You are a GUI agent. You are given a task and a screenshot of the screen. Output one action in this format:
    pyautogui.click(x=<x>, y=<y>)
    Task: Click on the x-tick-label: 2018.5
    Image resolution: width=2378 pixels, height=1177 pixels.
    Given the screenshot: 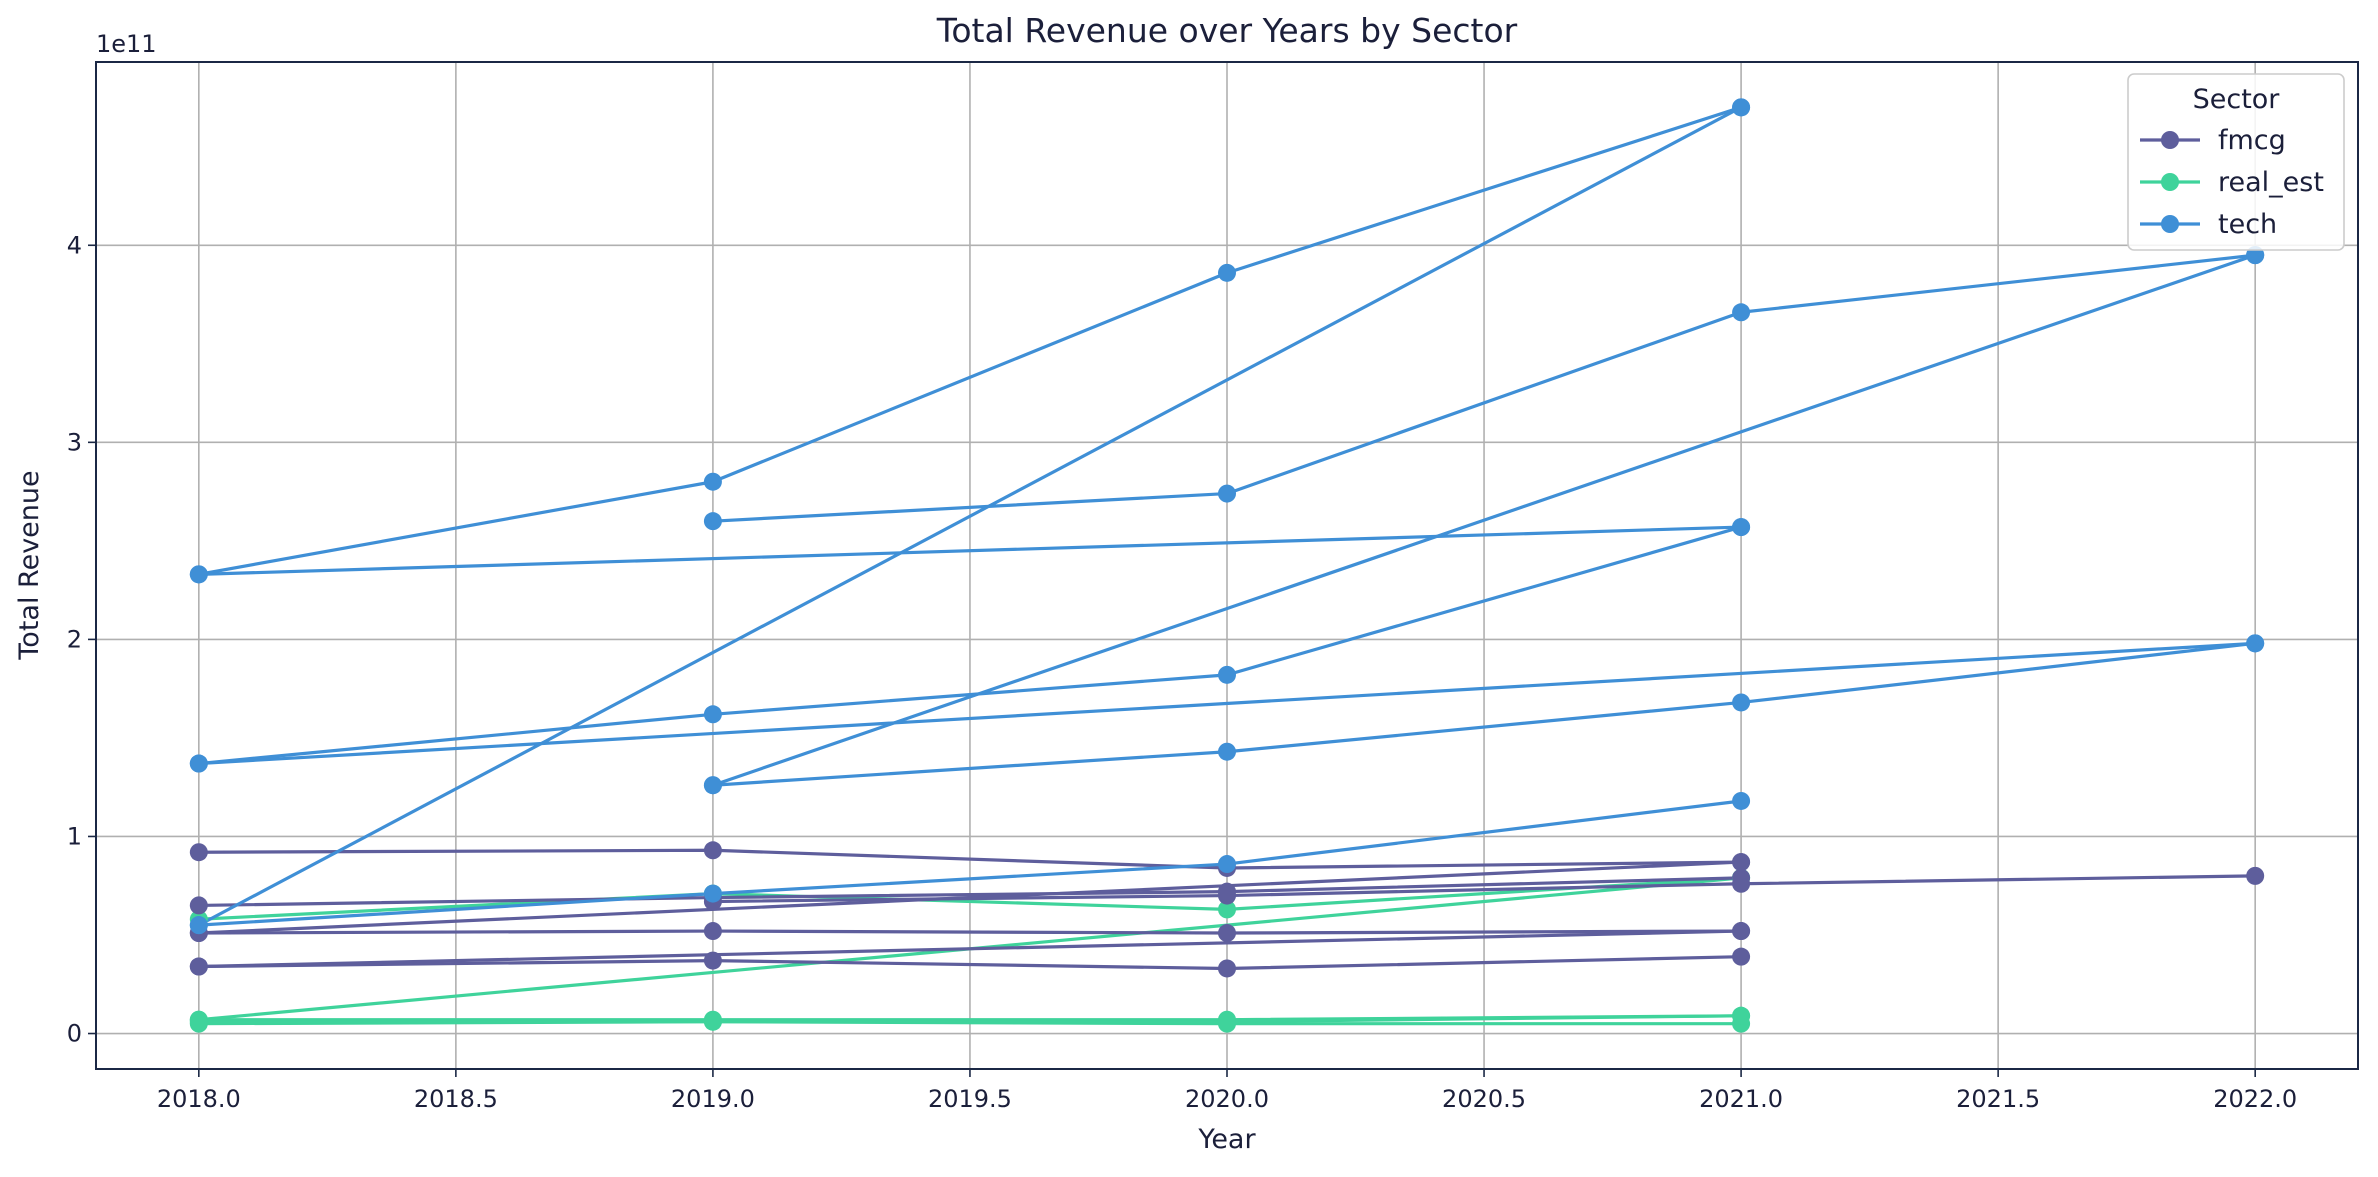 What is the action you would take?
    pyautogui.click(x=456, y=1099)
    